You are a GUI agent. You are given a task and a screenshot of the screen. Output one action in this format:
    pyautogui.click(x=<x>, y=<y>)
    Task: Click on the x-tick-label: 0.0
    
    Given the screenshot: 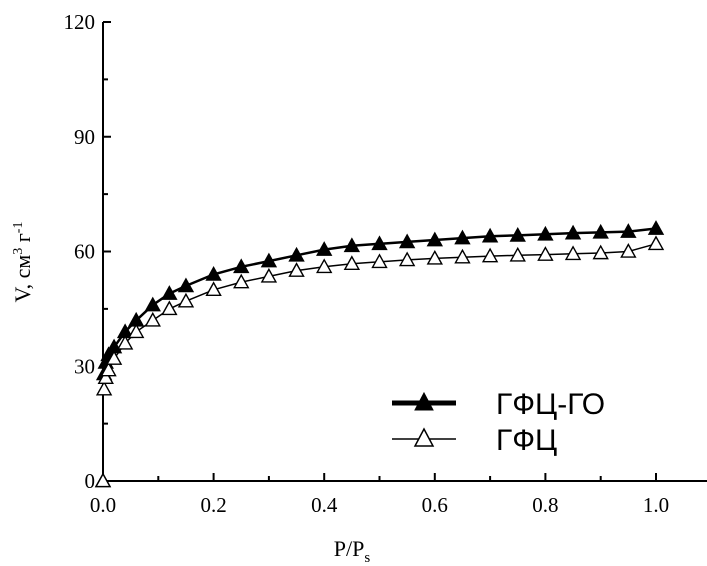 What is the action you would take?
    pyautogui.click(x=103, y=505)
    